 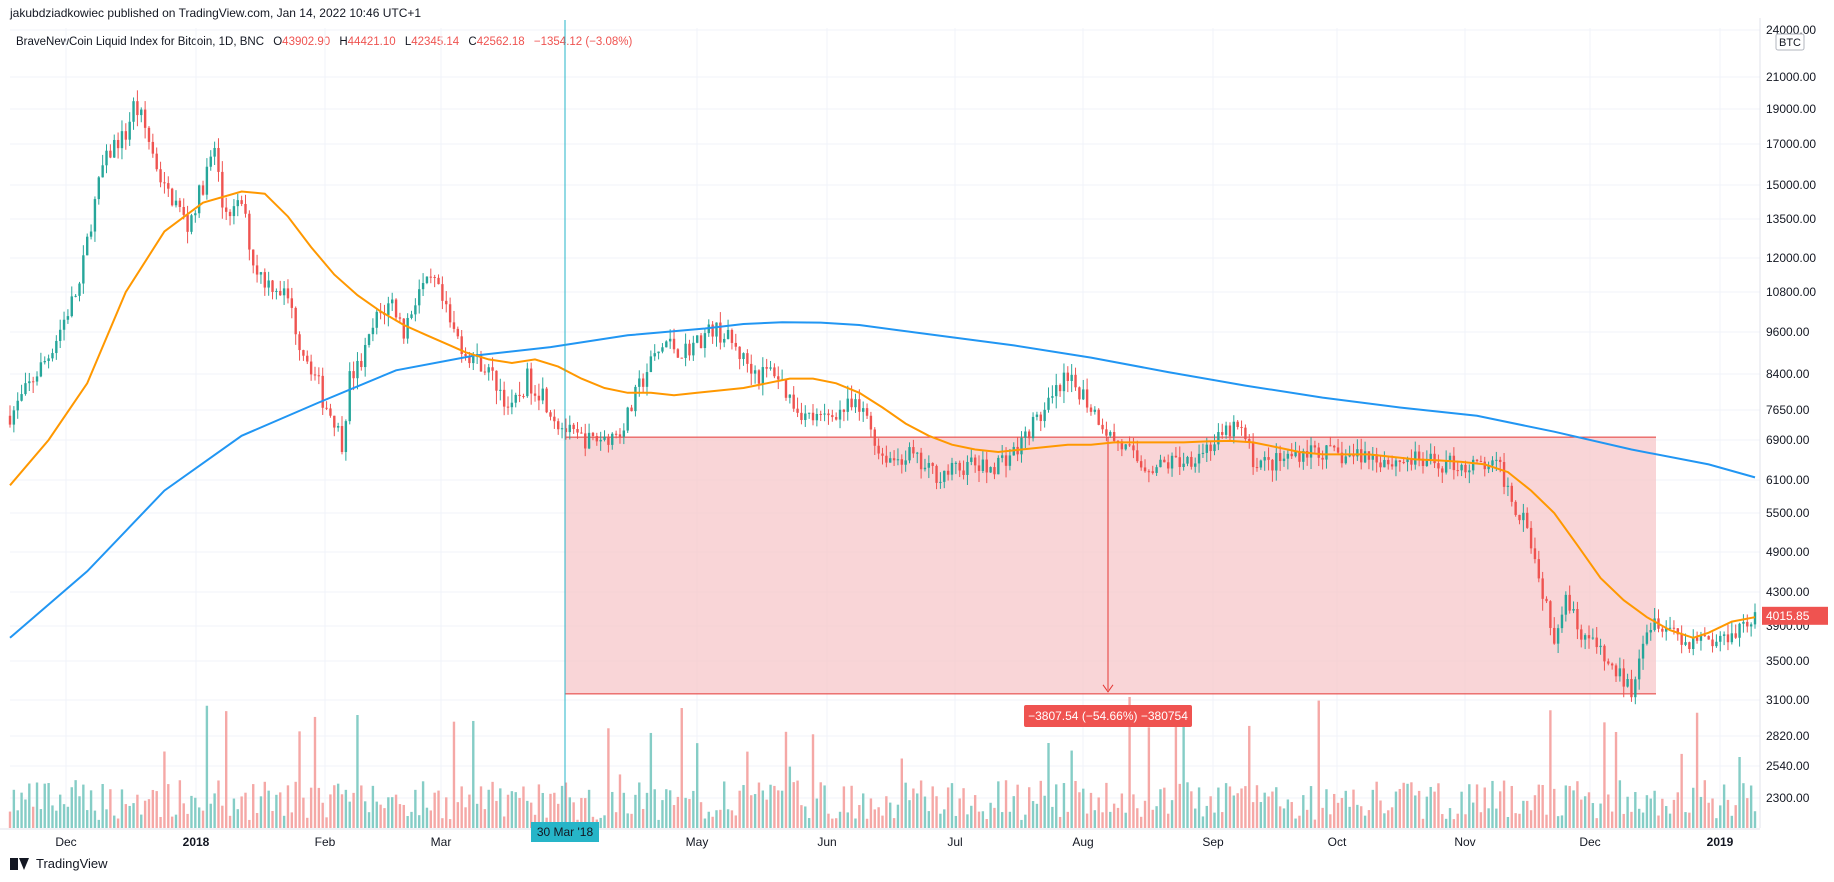 I want to click on price-tick-label: 2540.00, so click(x=1788, y=766).